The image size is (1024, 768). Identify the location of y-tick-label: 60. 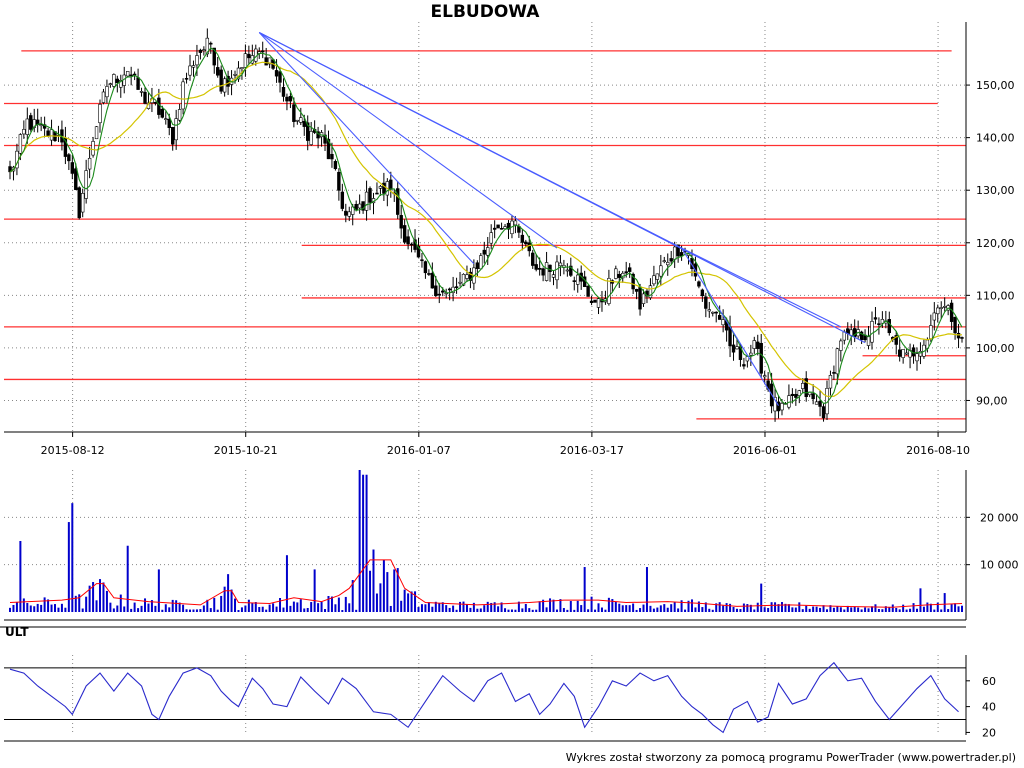
(989, 681).